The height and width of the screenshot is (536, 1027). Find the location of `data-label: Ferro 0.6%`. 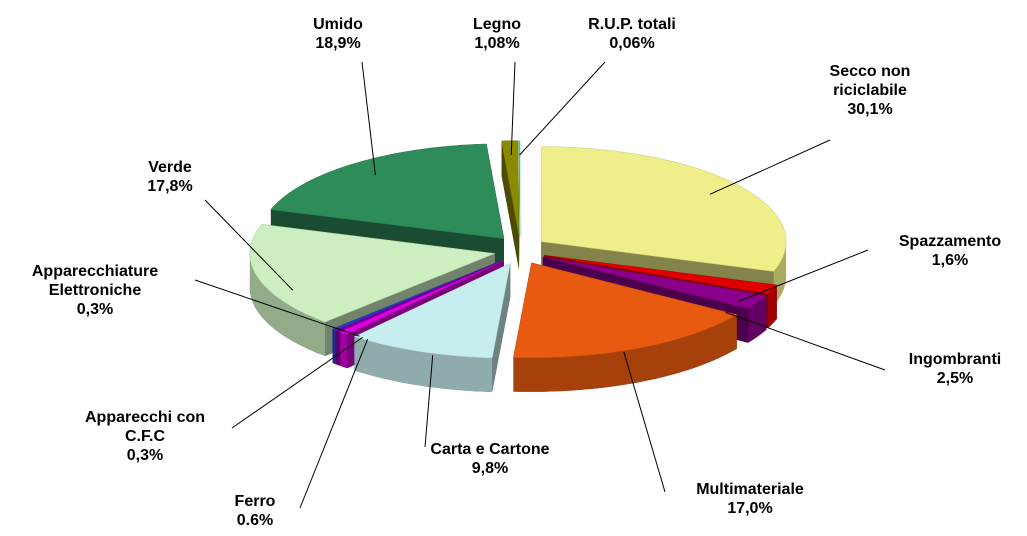

data-label: Ferro 0.6% is located at coordinates (255, 511).